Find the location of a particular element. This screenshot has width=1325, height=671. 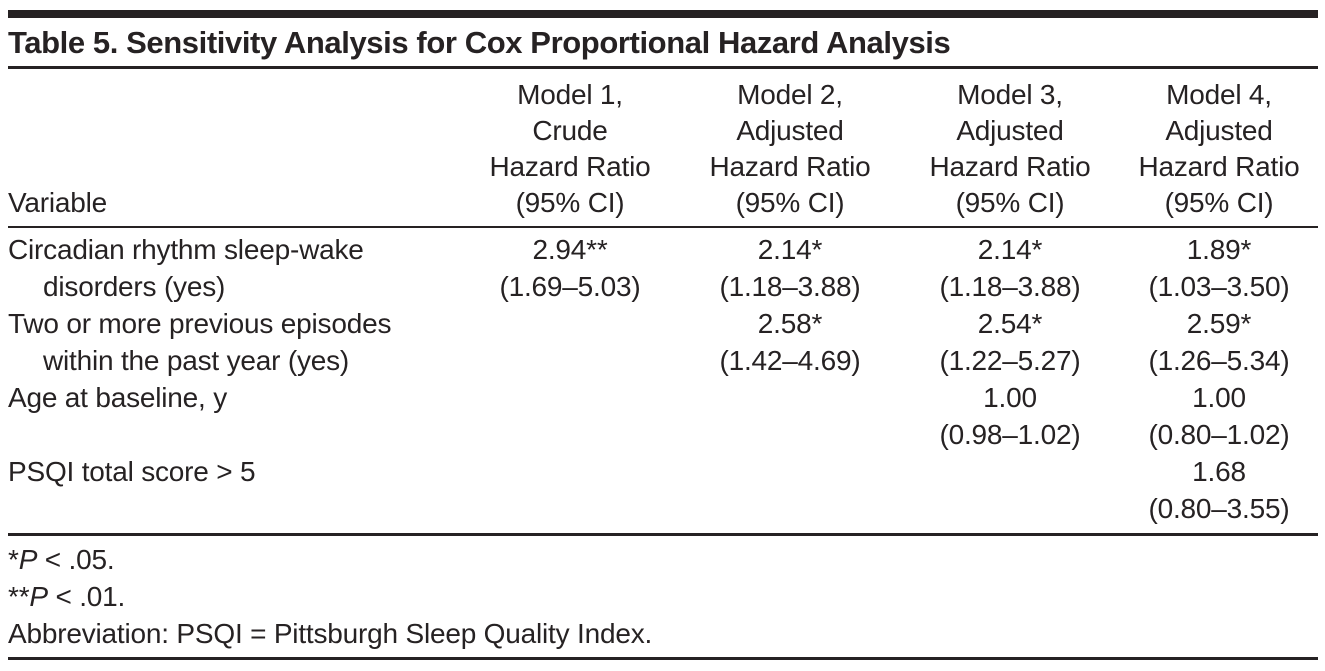

variable-line-2: within the past year (yes) is located at coordinates (196, 360).